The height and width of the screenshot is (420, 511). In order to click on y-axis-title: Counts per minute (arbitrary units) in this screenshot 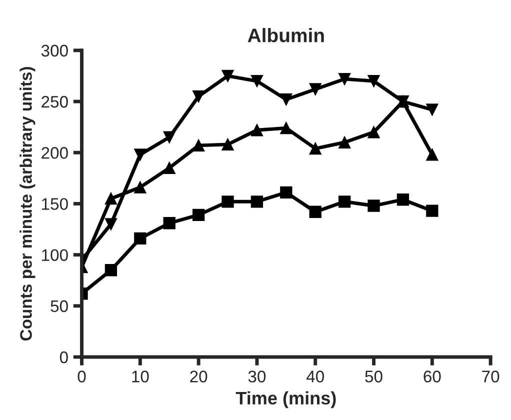, I will do `click(28, 204)`.